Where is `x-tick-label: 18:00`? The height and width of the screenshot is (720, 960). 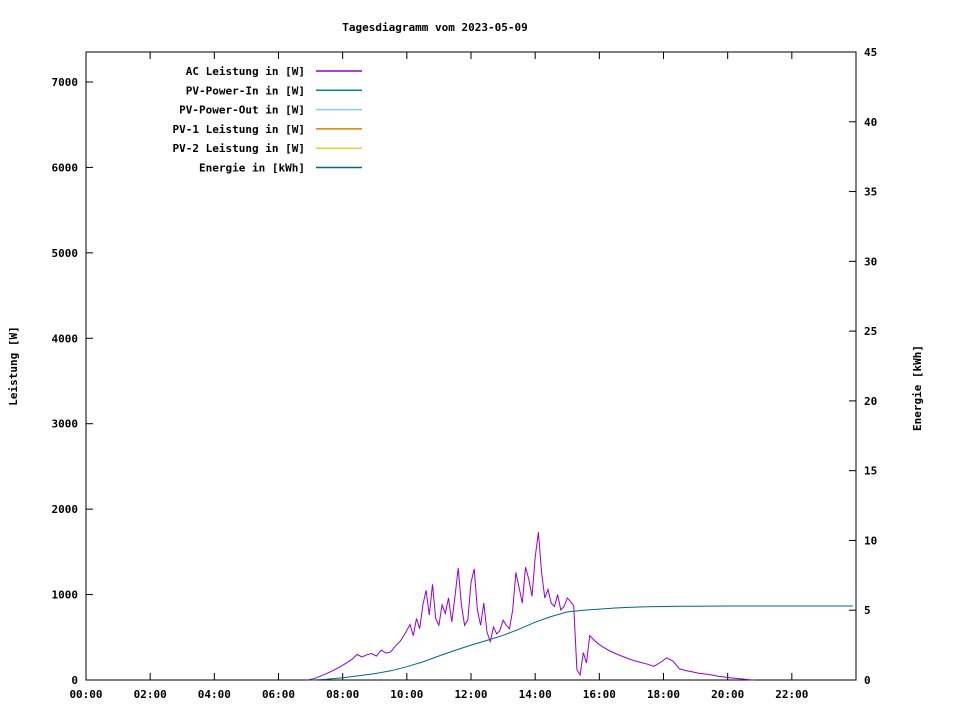 x-tick-label: 18:00 is located at coordinates (663, 694).